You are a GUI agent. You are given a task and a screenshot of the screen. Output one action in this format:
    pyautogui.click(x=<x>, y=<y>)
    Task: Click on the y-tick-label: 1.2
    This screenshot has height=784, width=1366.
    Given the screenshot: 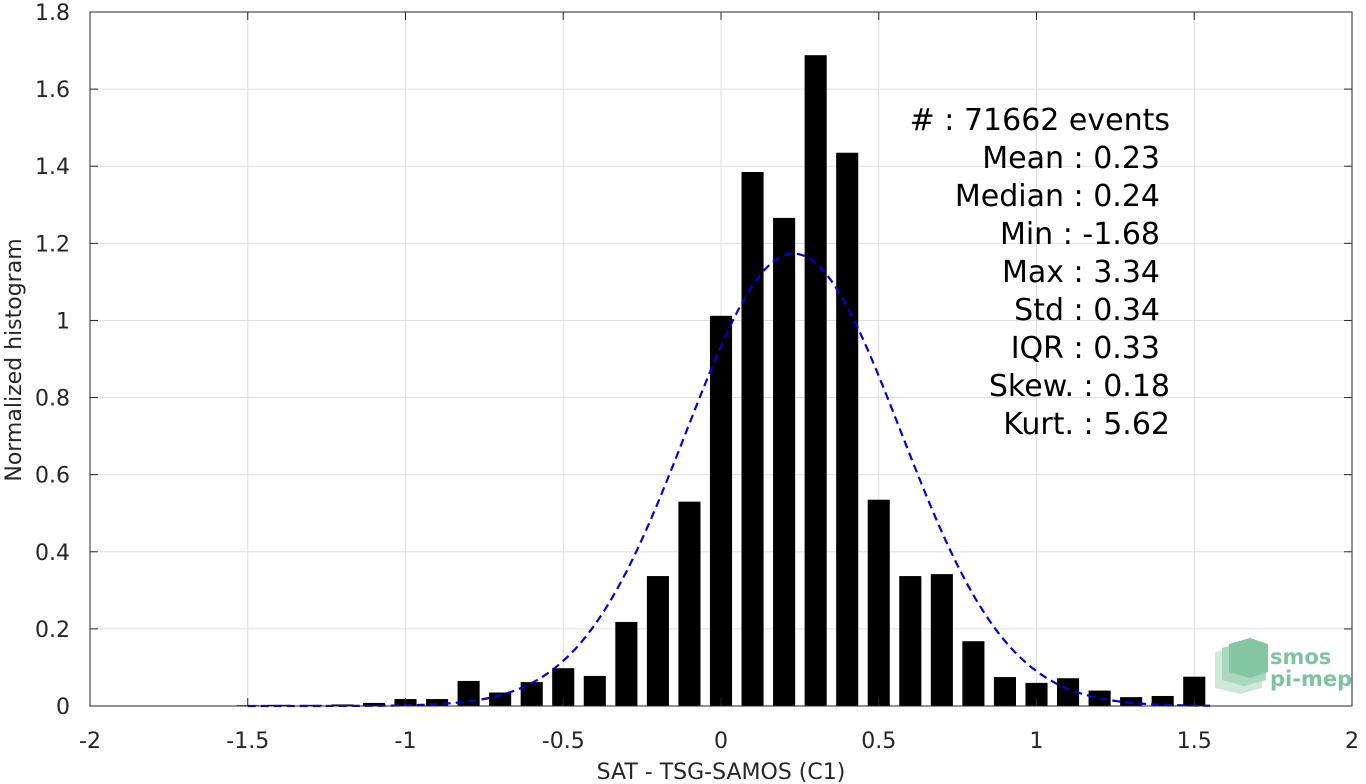 What is the action you would take?
    pyautogui.click(x=52, y=244)
    